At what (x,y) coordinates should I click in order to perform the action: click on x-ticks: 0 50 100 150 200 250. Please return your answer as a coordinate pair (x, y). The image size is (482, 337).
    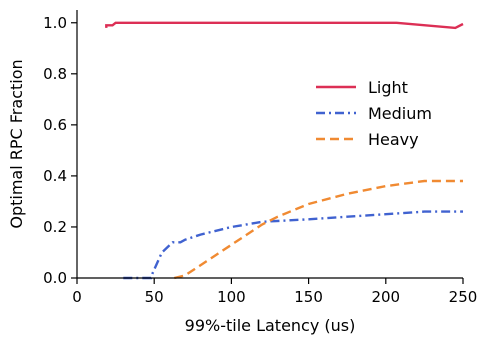
    Looking at the image, I should click on (274, 292).